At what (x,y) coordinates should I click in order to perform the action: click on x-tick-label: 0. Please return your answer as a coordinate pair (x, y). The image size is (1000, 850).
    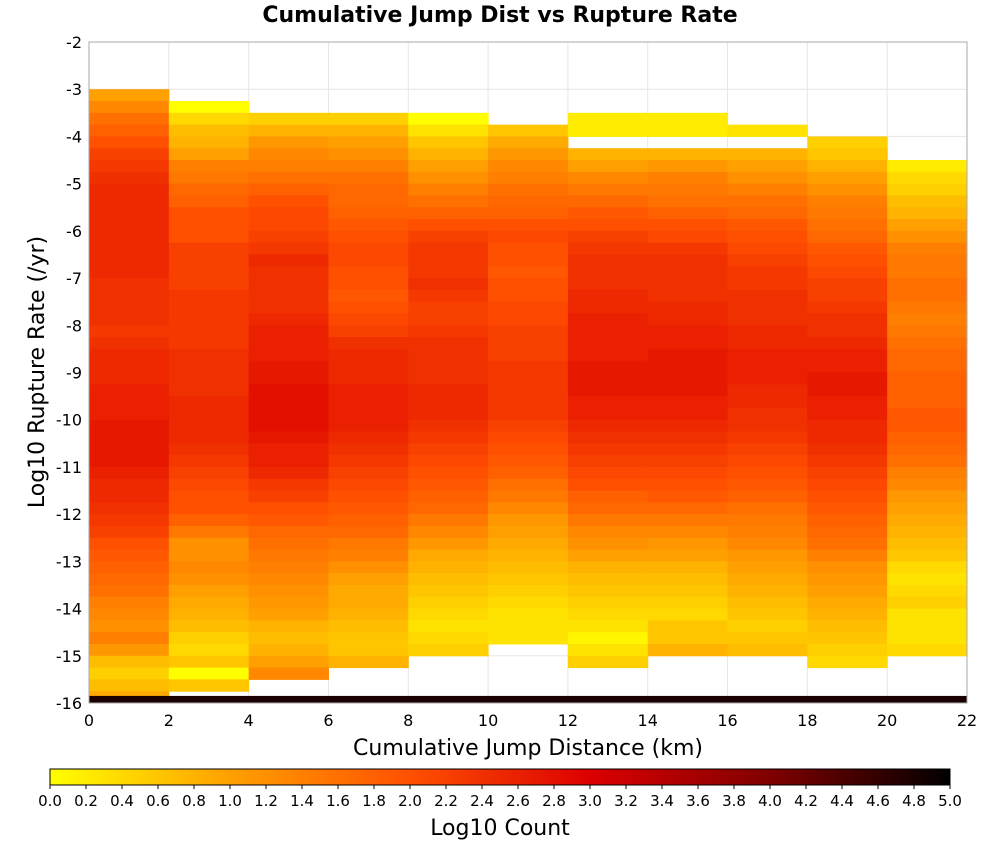
    Looking at the image, I should click on (89, 720).